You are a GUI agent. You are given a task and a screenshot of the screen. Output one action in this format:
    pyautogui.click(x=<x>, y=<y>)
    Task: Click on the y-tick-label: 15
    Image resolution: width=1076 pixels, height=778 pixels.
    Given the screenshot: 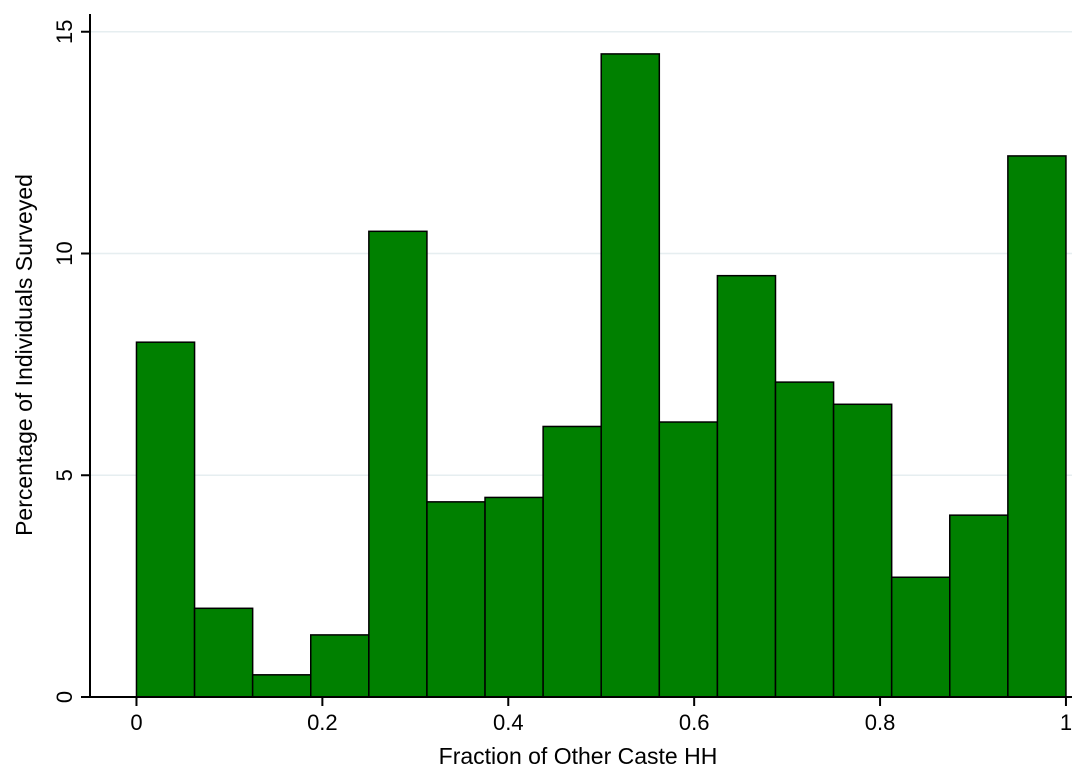 What is the action you would take?
    pyautogui.click(x=64, y=31)
    